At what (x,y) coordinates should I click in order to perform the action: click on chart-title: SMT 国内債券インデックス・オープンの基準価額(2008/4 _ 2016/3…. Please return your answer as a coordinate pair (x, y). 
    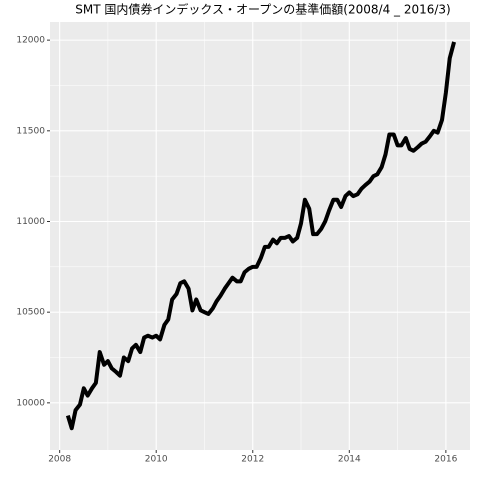
    Looking at the image, I should click on (262, 9).